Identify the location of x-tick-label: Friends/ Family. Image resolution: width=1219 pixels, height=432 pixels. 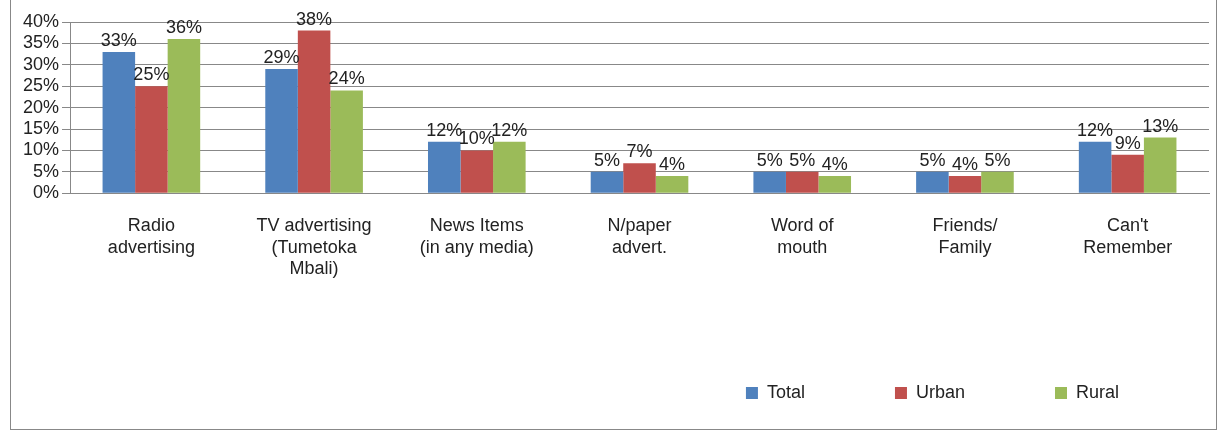
(965, 235).